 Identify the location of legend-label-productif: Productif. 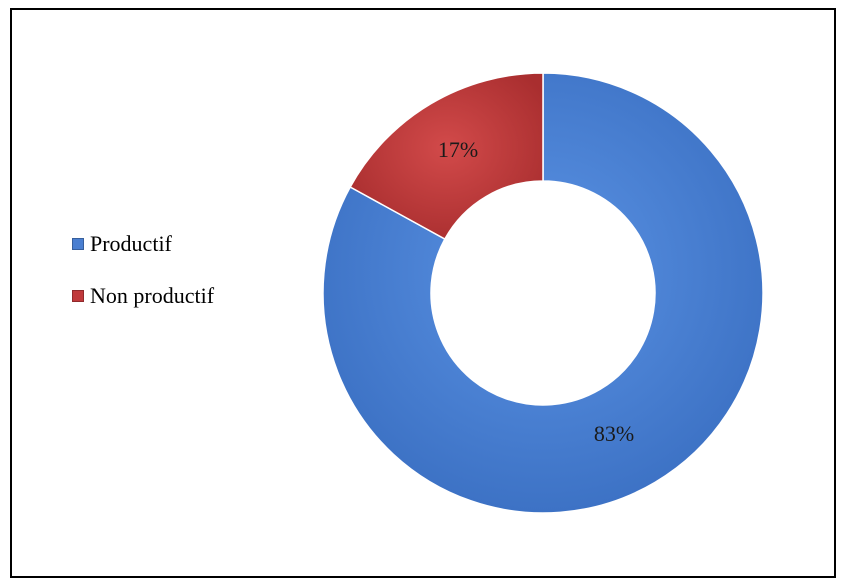
(131, 243).